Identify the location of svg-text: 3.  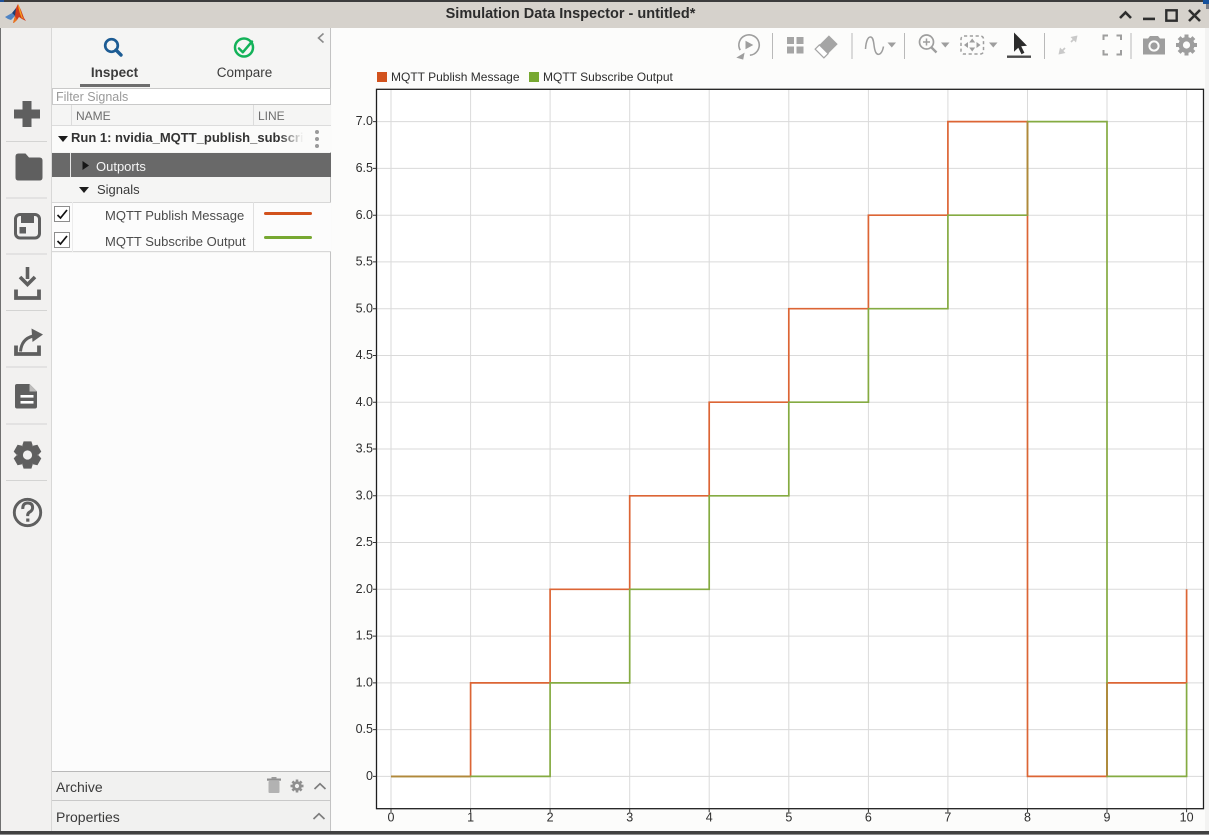
(629, 818).